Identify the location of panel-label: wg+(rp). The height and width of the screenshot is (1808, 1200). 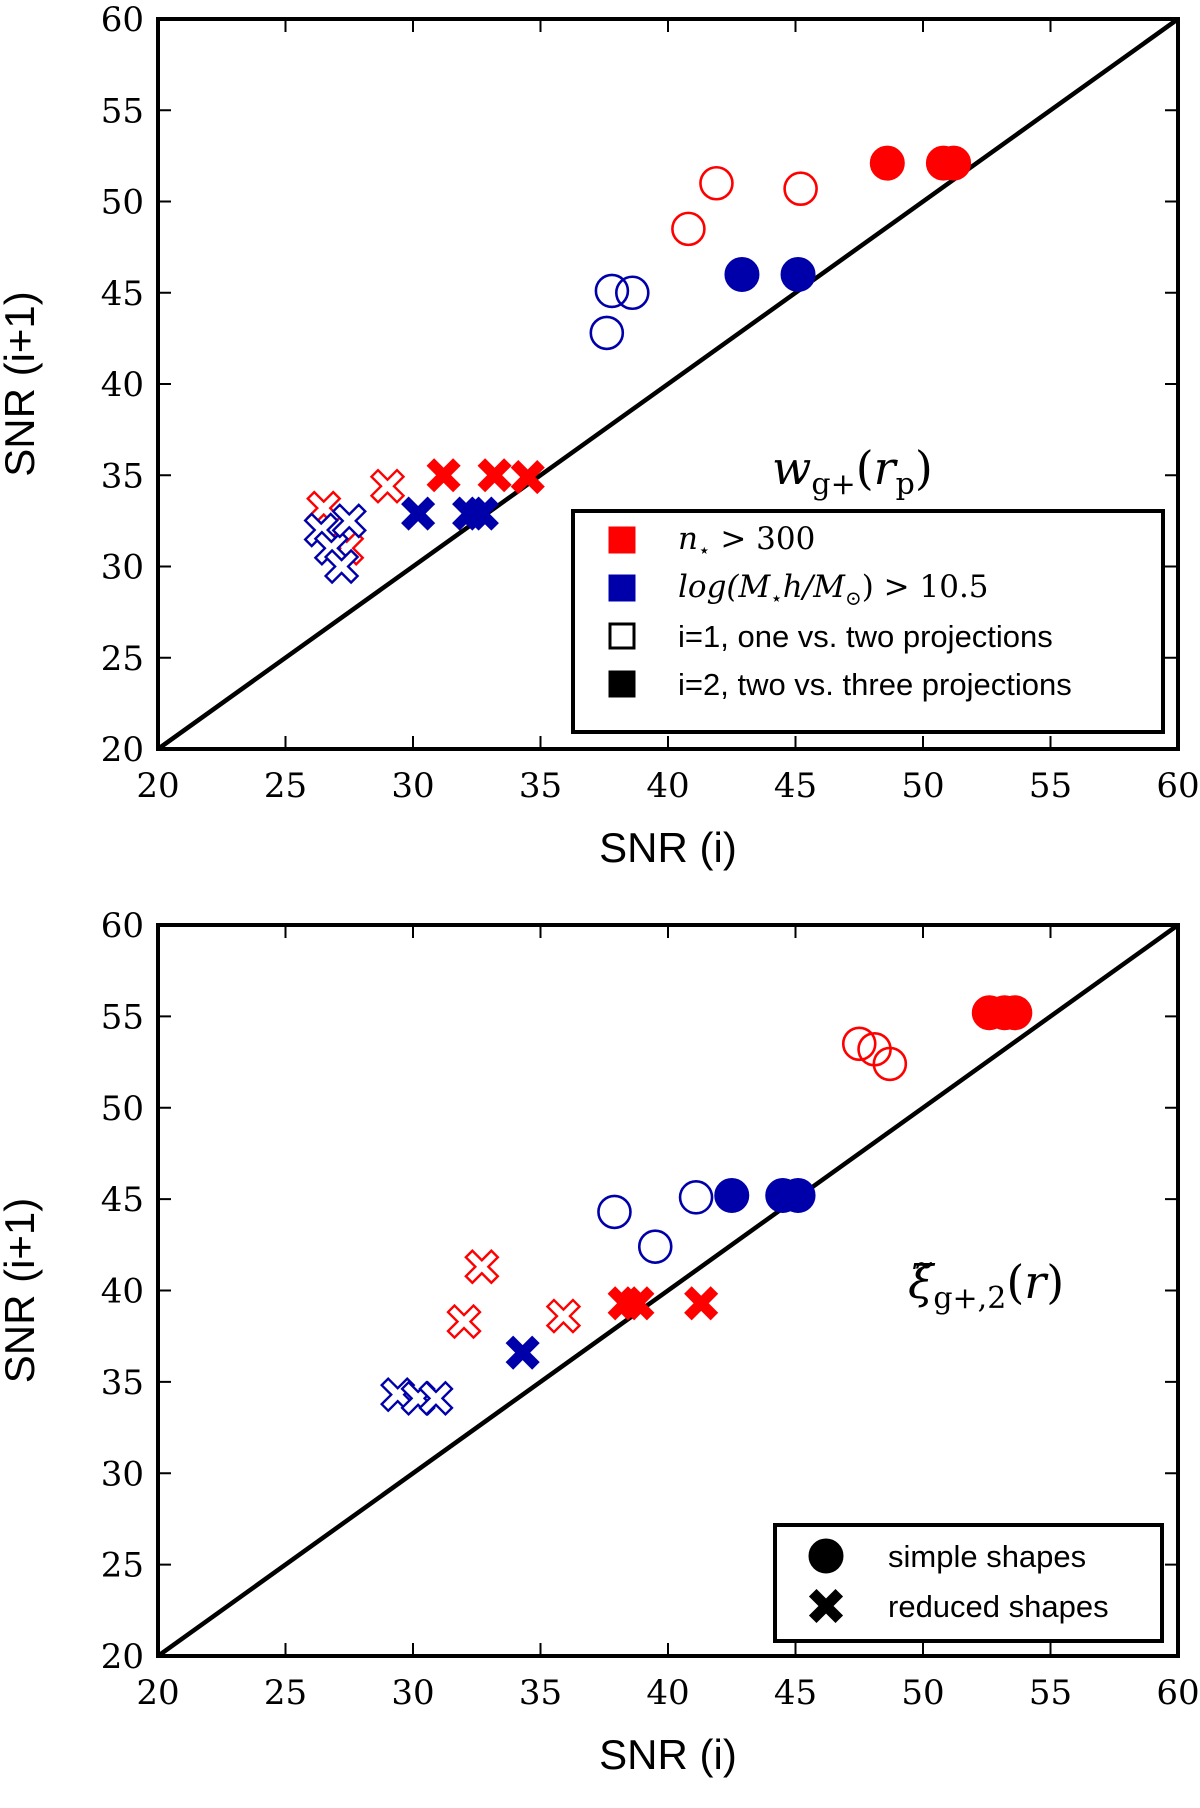
(852, 471).